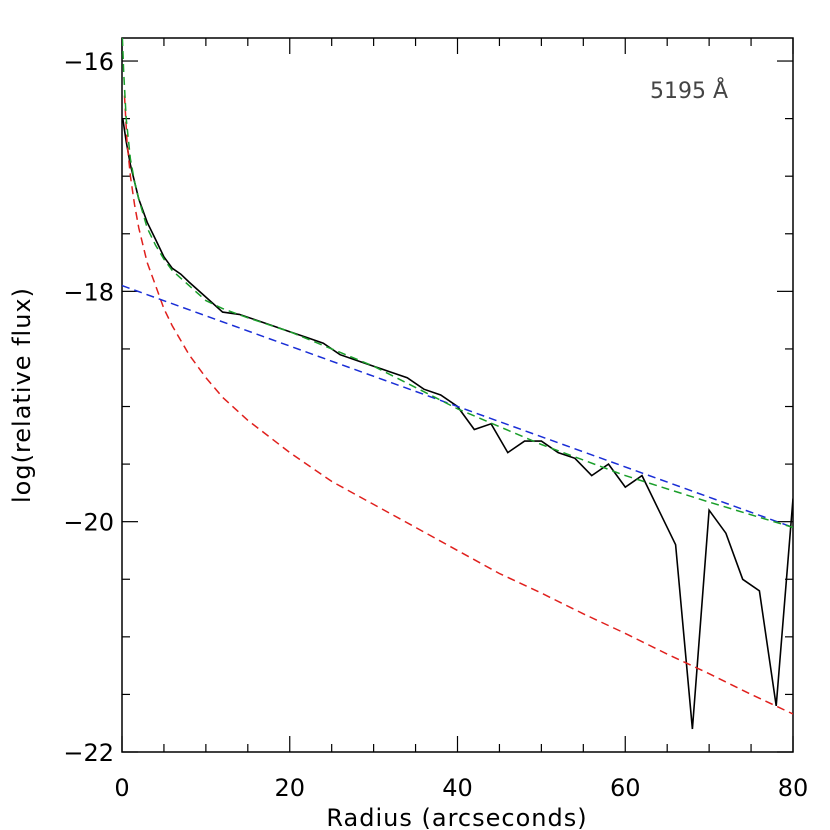 This screenshot has height=830, width=830. Describe the element at coordinates (88, 62) in the screenshot. I see `y-tick-label: −16` at that location.